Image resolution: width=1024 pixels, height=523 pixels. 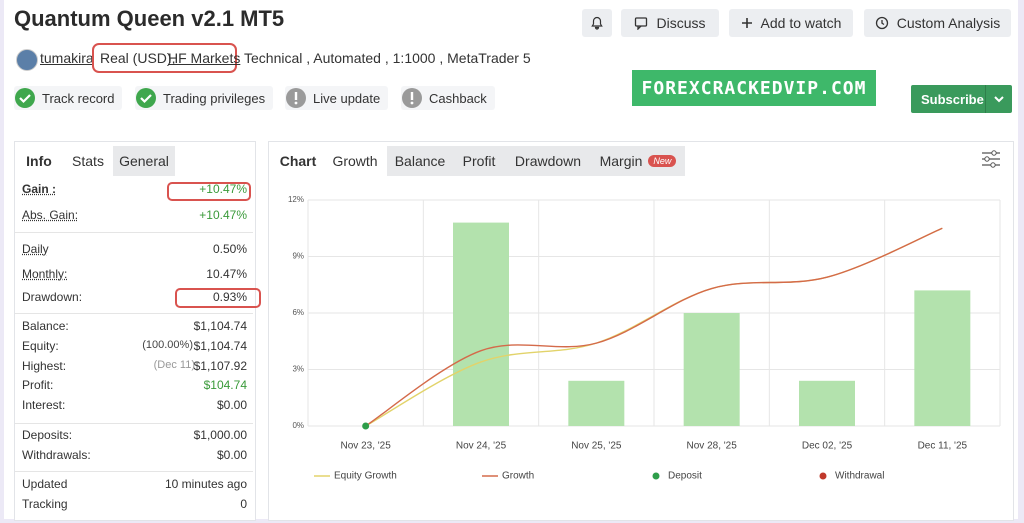 I want to click on watermark: FOREXCRACKEDVIP.COM, so click(x=754, y=88).